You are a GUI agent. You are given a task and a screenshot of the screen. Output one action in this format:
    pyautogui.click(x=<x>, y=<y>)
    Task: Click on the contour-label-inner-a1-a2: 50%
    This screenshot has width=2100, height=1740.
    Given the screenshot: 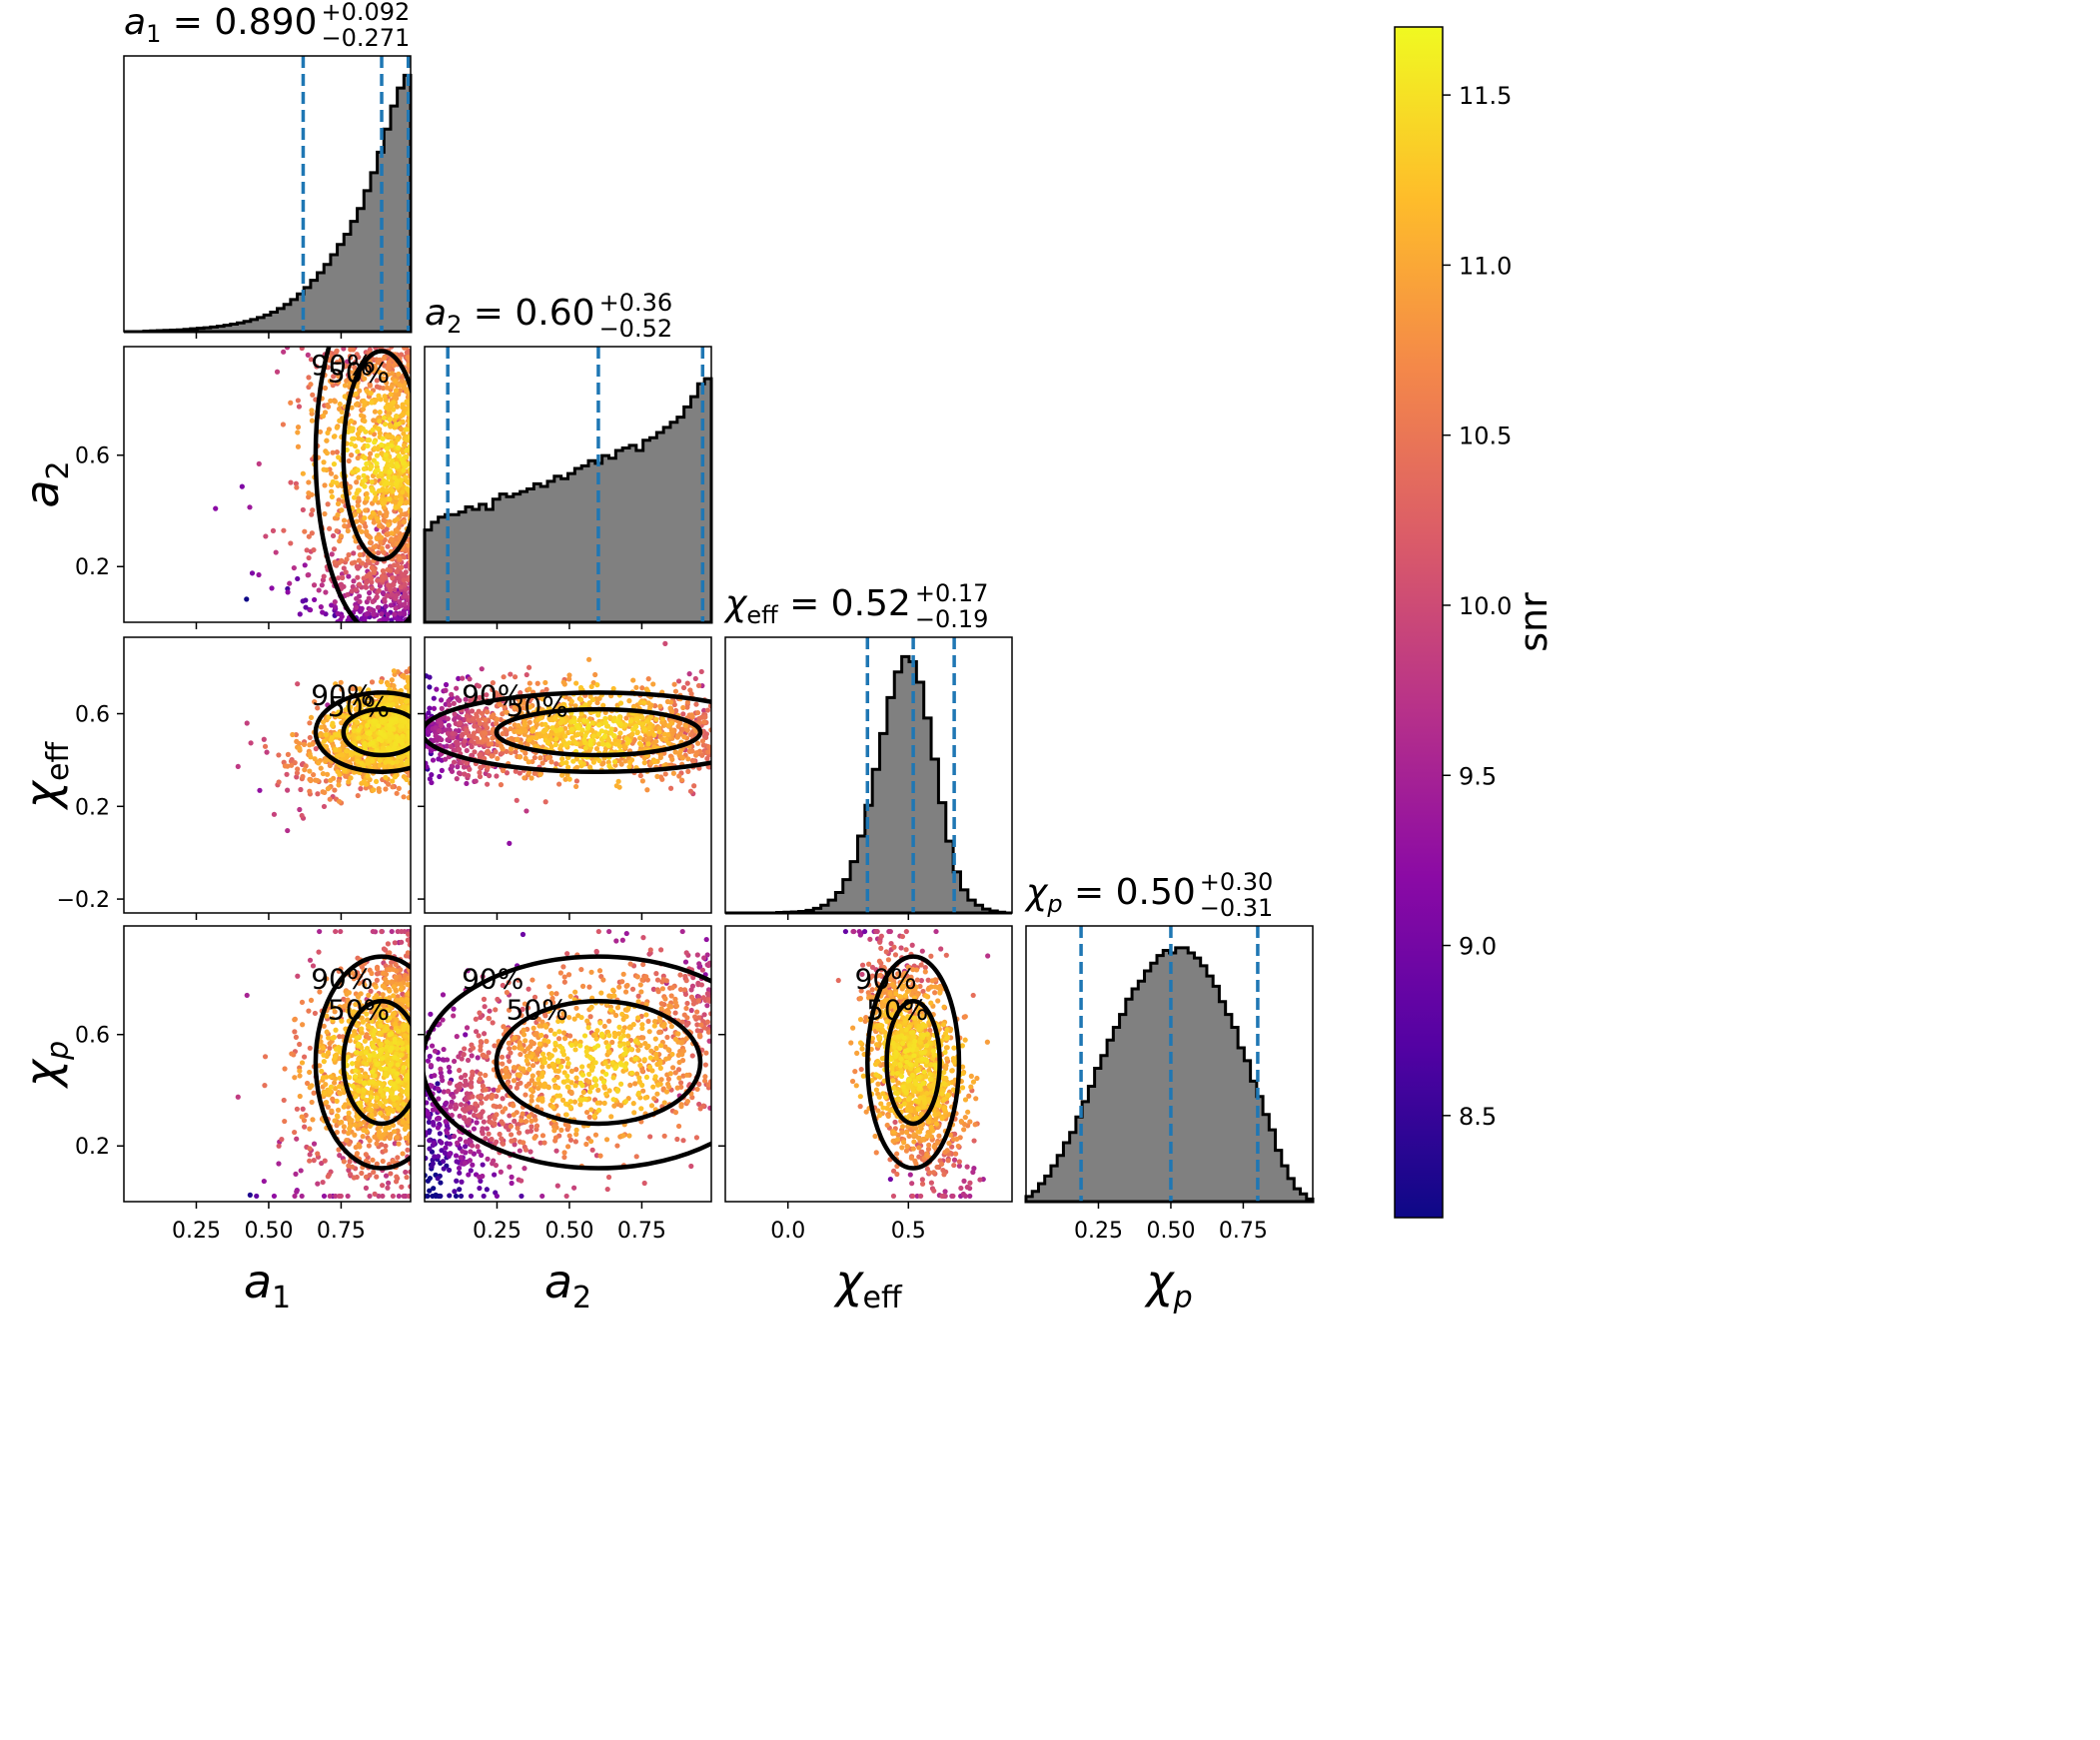 What is the action you would take?
    pyautogui.click(x=359, y=373)
    